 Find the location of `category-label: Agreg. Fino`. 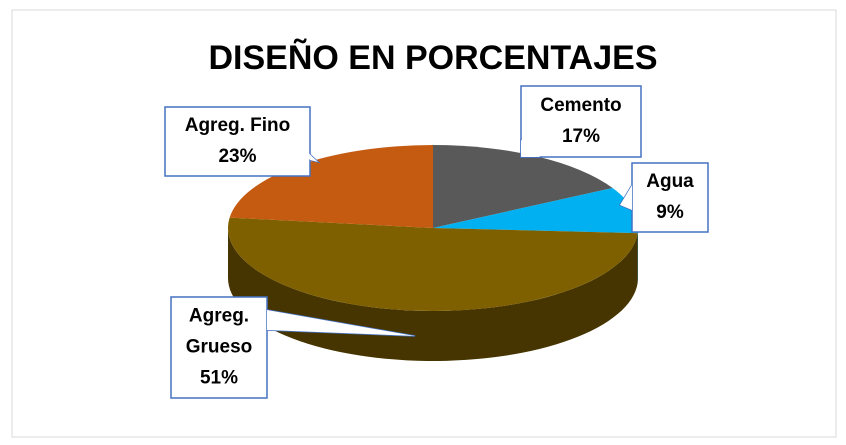

category-label: Agreg. Fino is located at coordinates (238, 125).